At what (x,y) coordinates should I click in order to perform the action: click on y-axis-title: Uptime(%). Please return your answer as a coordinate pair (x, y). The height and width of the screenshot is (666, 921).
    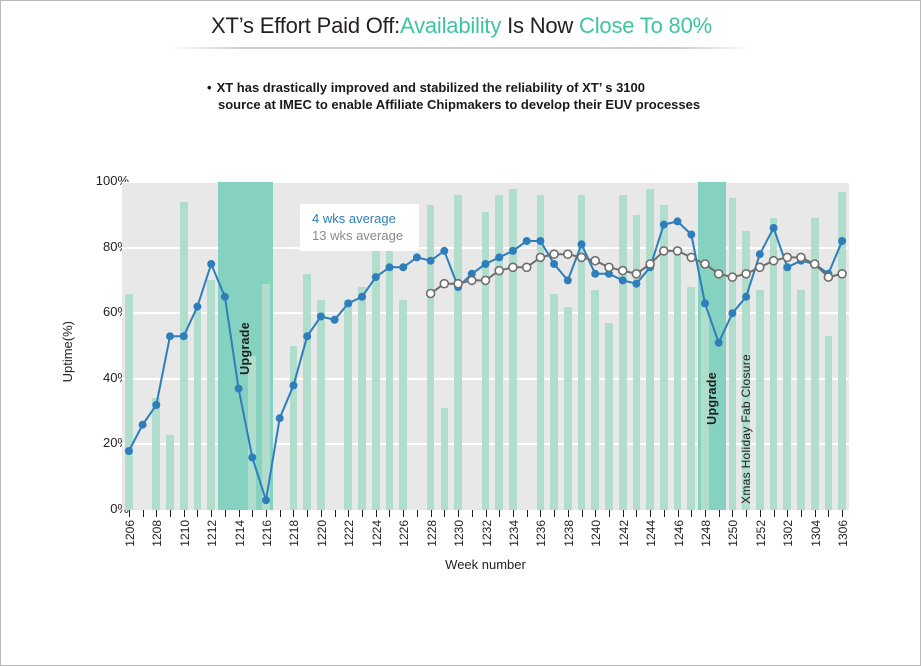
    Looking at the image, I should click on (67, 352).